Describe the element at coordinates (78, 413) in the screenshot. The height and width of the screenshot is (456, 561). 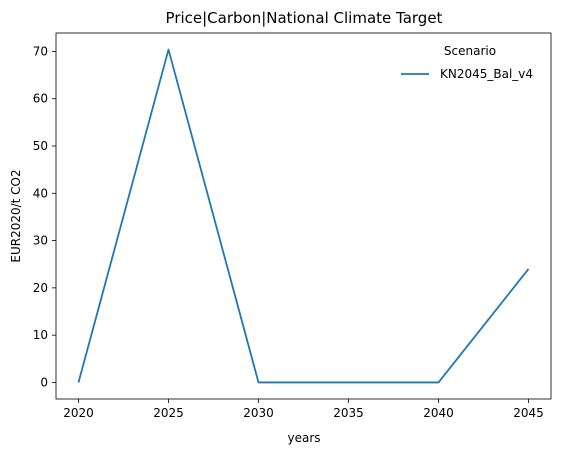
I see `x-tick-label: 2020` at that location.